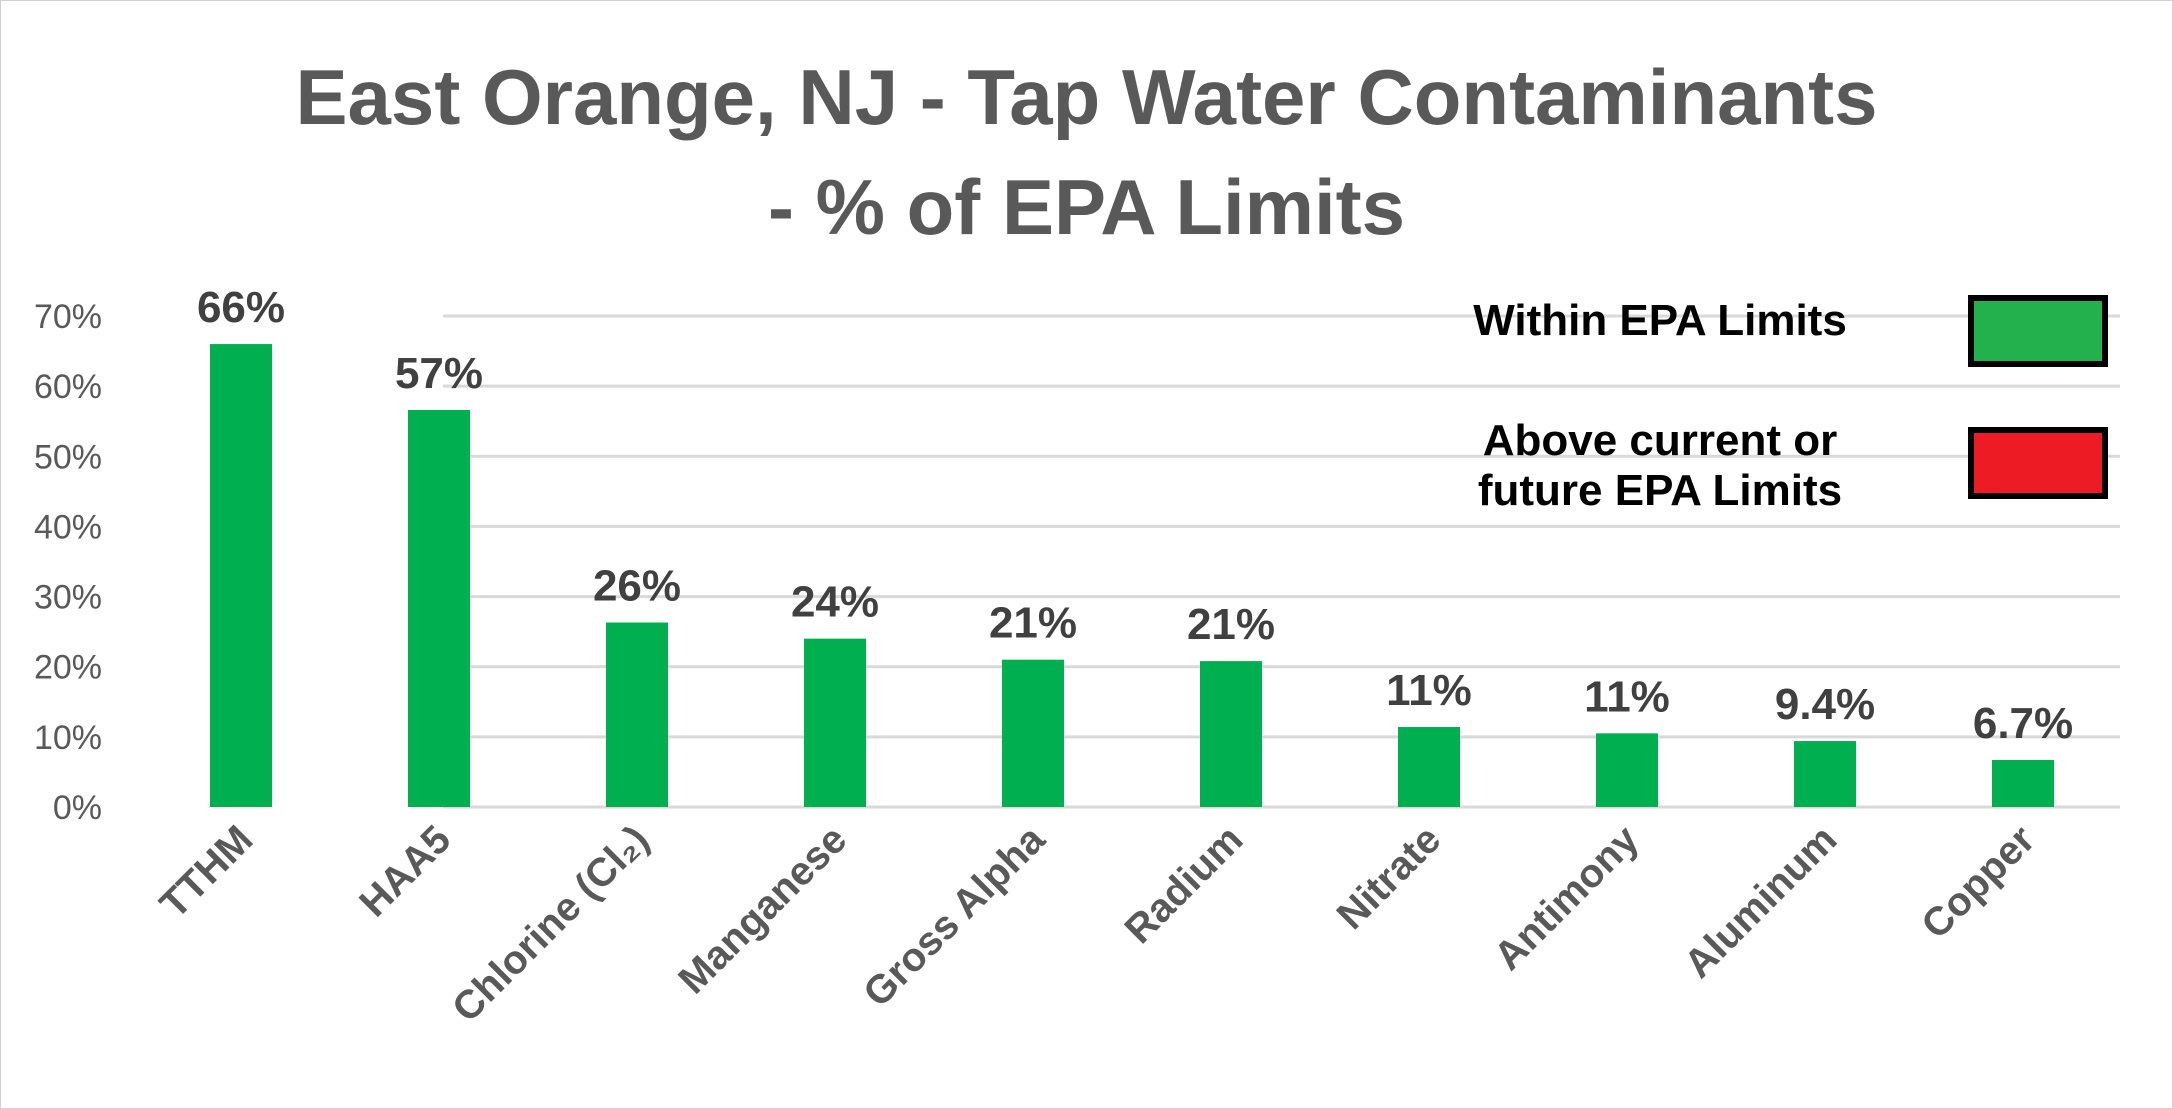 The image size is (2173, 1109). I want to click on x-tick-label: Manganese, so click(762, 909).